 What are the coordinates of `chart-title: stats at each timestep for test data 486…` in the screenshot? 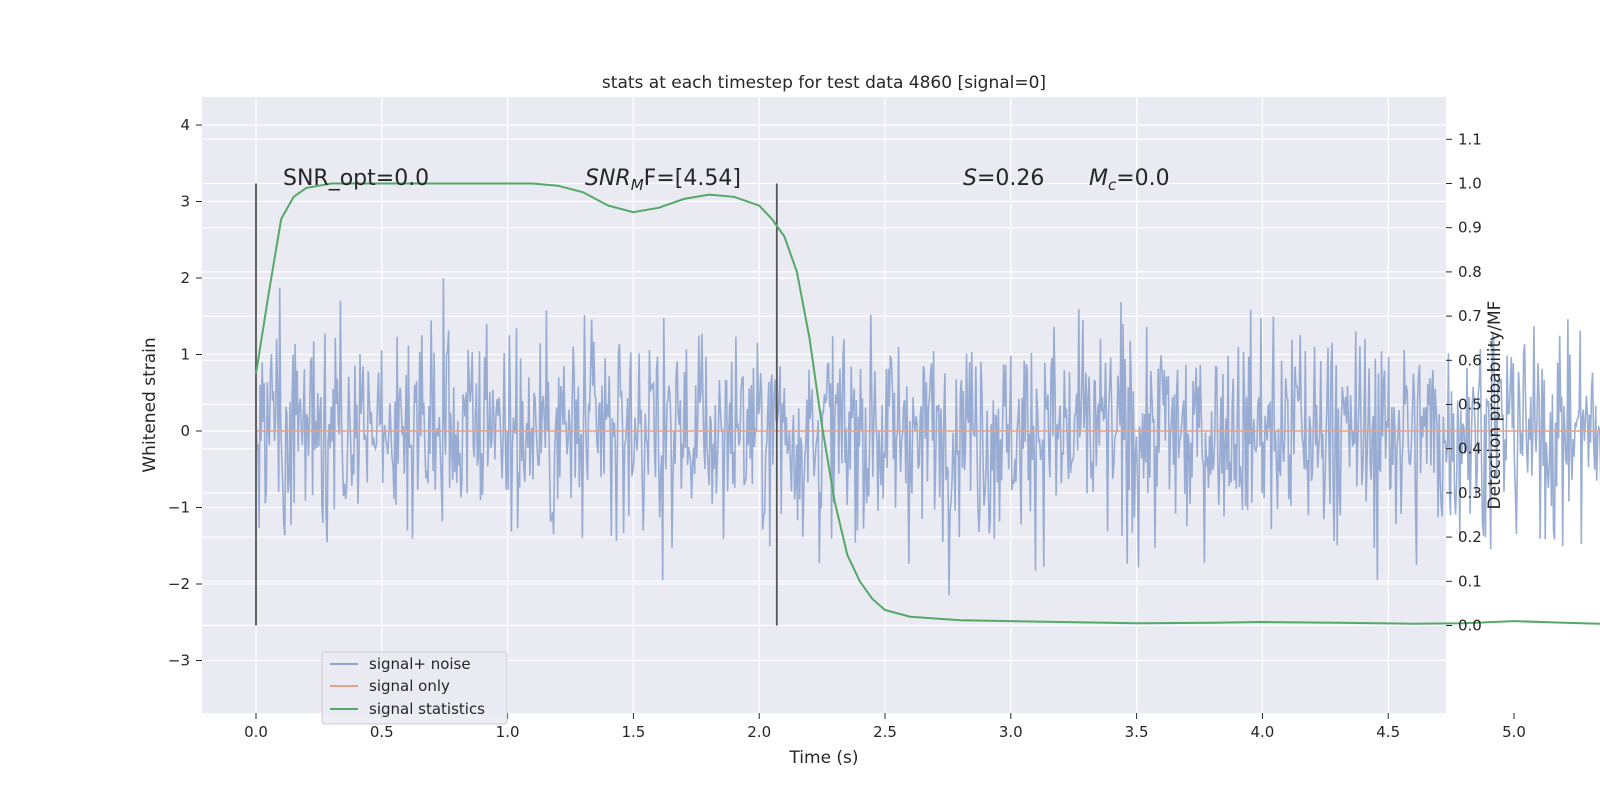 It's located at (824, 83).